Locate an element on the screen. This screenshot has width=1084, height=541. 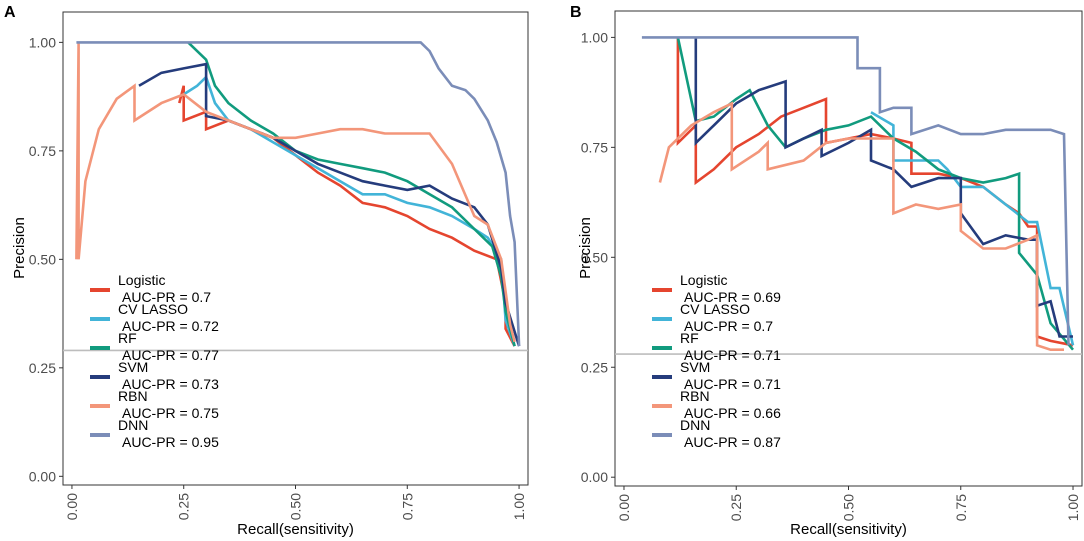
panel-a-legend-auc: AUC-PR = 0.73 is located at coordinates (170, 384).